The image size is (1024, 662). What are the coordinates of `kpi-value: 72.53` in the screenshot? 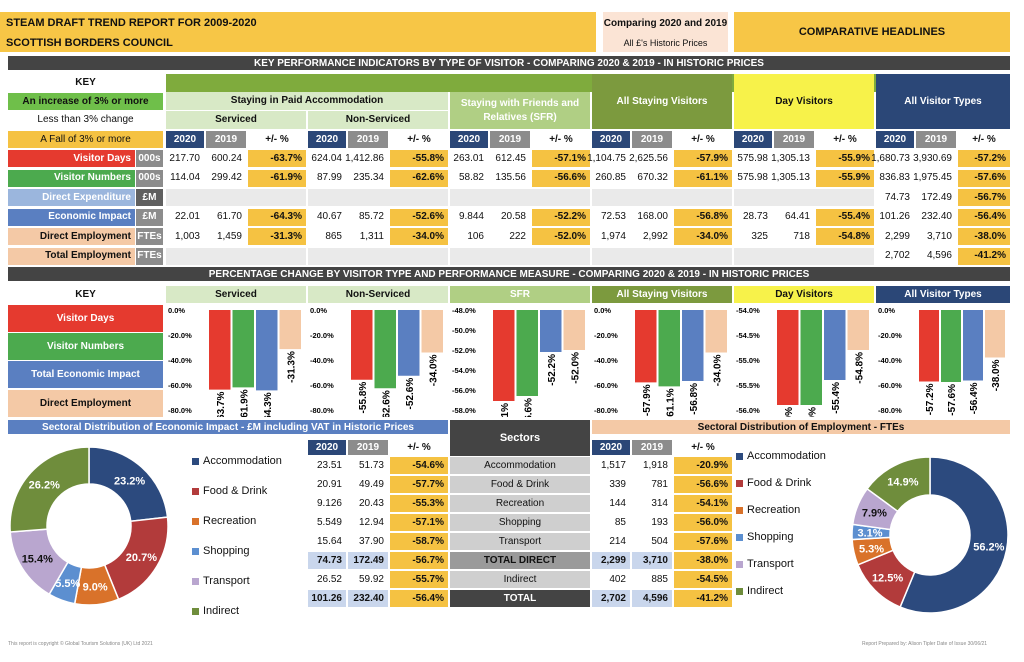 It's located at (611, 217).